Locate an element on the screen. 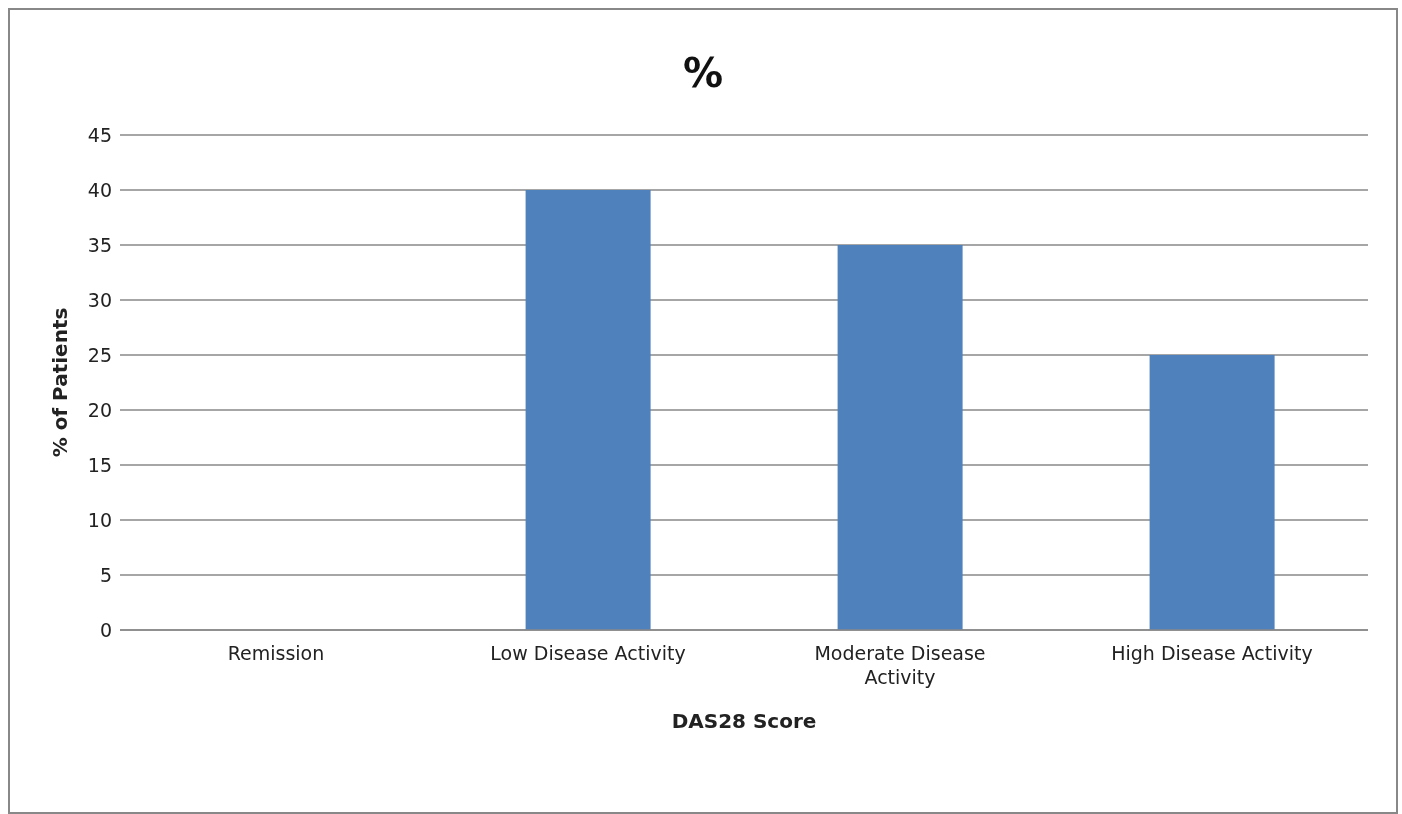 This screenshot has width=1402, height=814. x-axis-title: DAS28 Score is located at coordinates (744, 721).